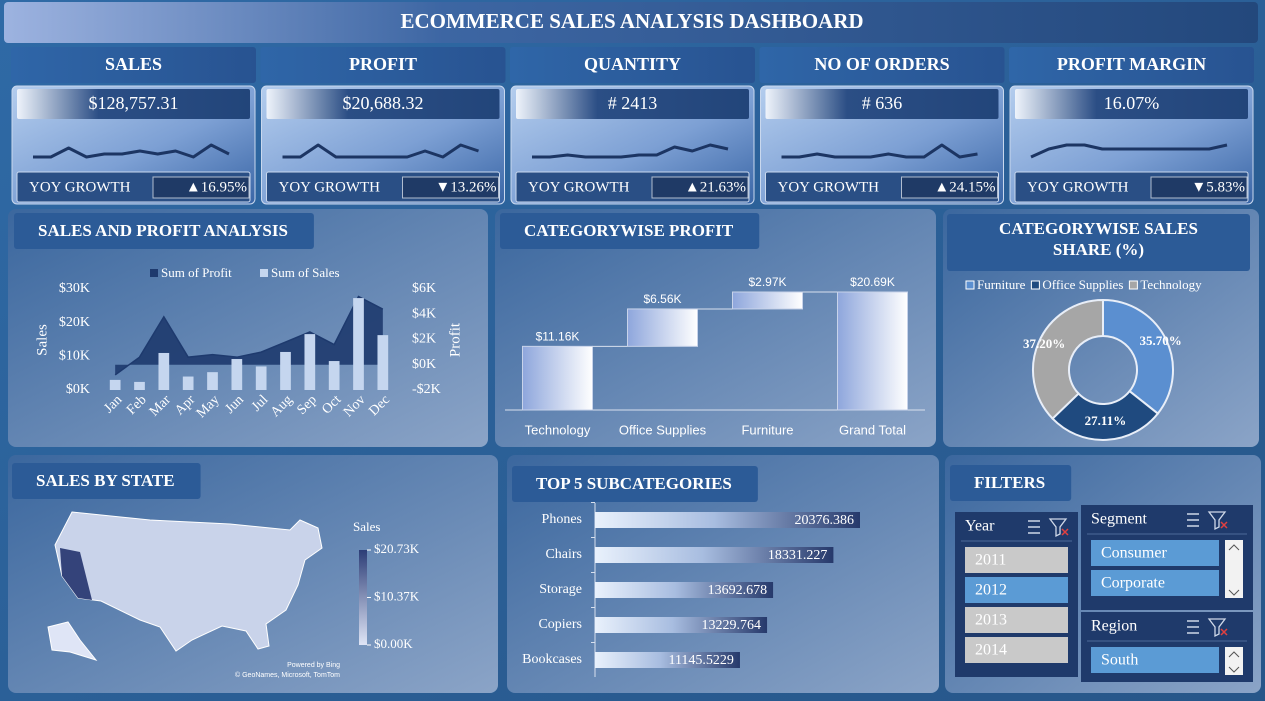 The image size is (1265, 701). What do you see at coordinates (964, 187) in the screenshot?
I see `growth-value: ▲24.15%` at bounding box center [964, 187].